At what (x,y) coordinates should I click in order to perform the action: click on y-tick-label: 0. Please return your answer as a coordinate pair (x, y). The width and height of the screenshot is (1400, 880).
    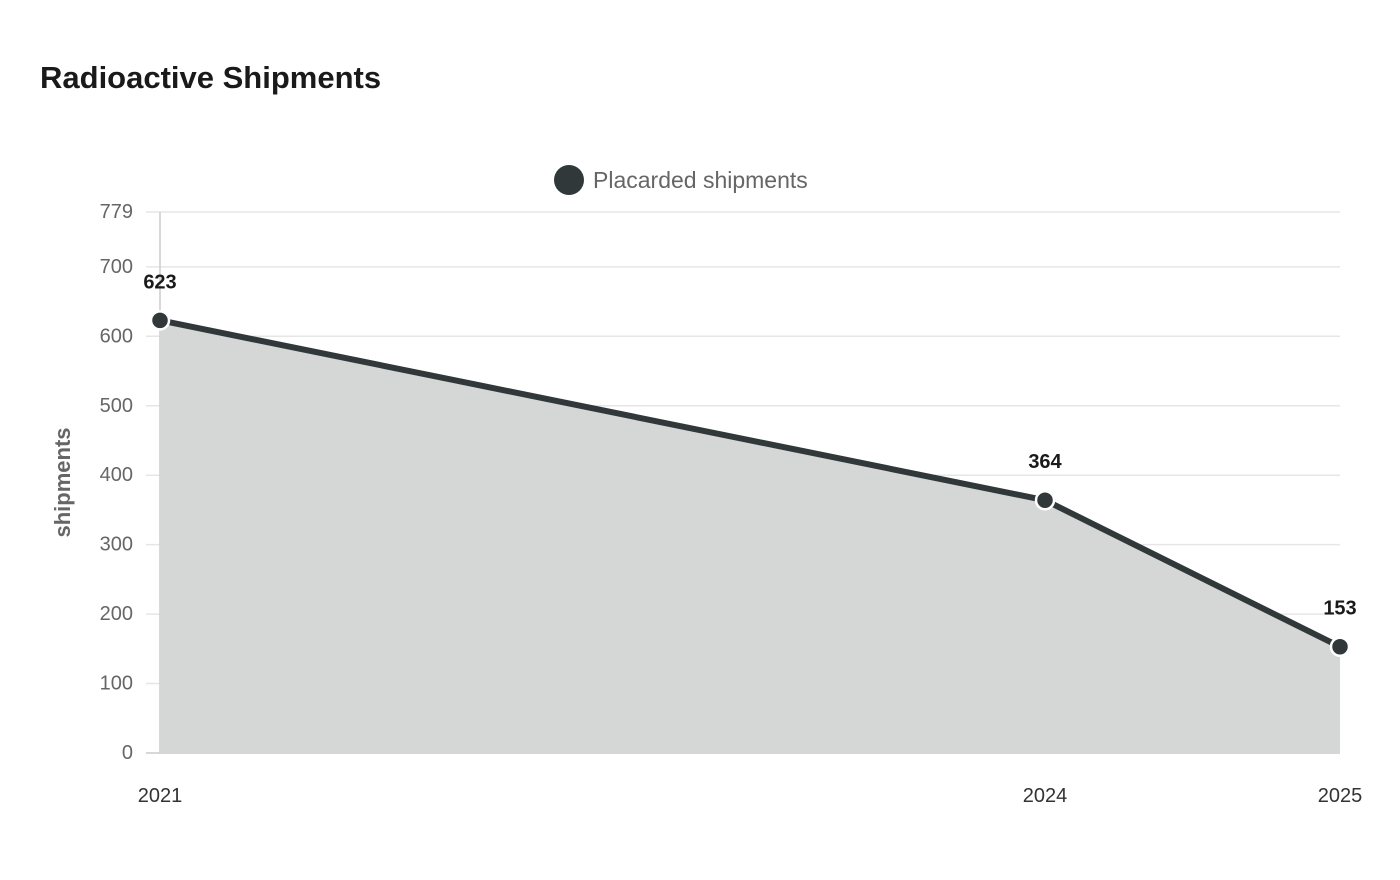
    Looking at the image, I should click on (127, 753).